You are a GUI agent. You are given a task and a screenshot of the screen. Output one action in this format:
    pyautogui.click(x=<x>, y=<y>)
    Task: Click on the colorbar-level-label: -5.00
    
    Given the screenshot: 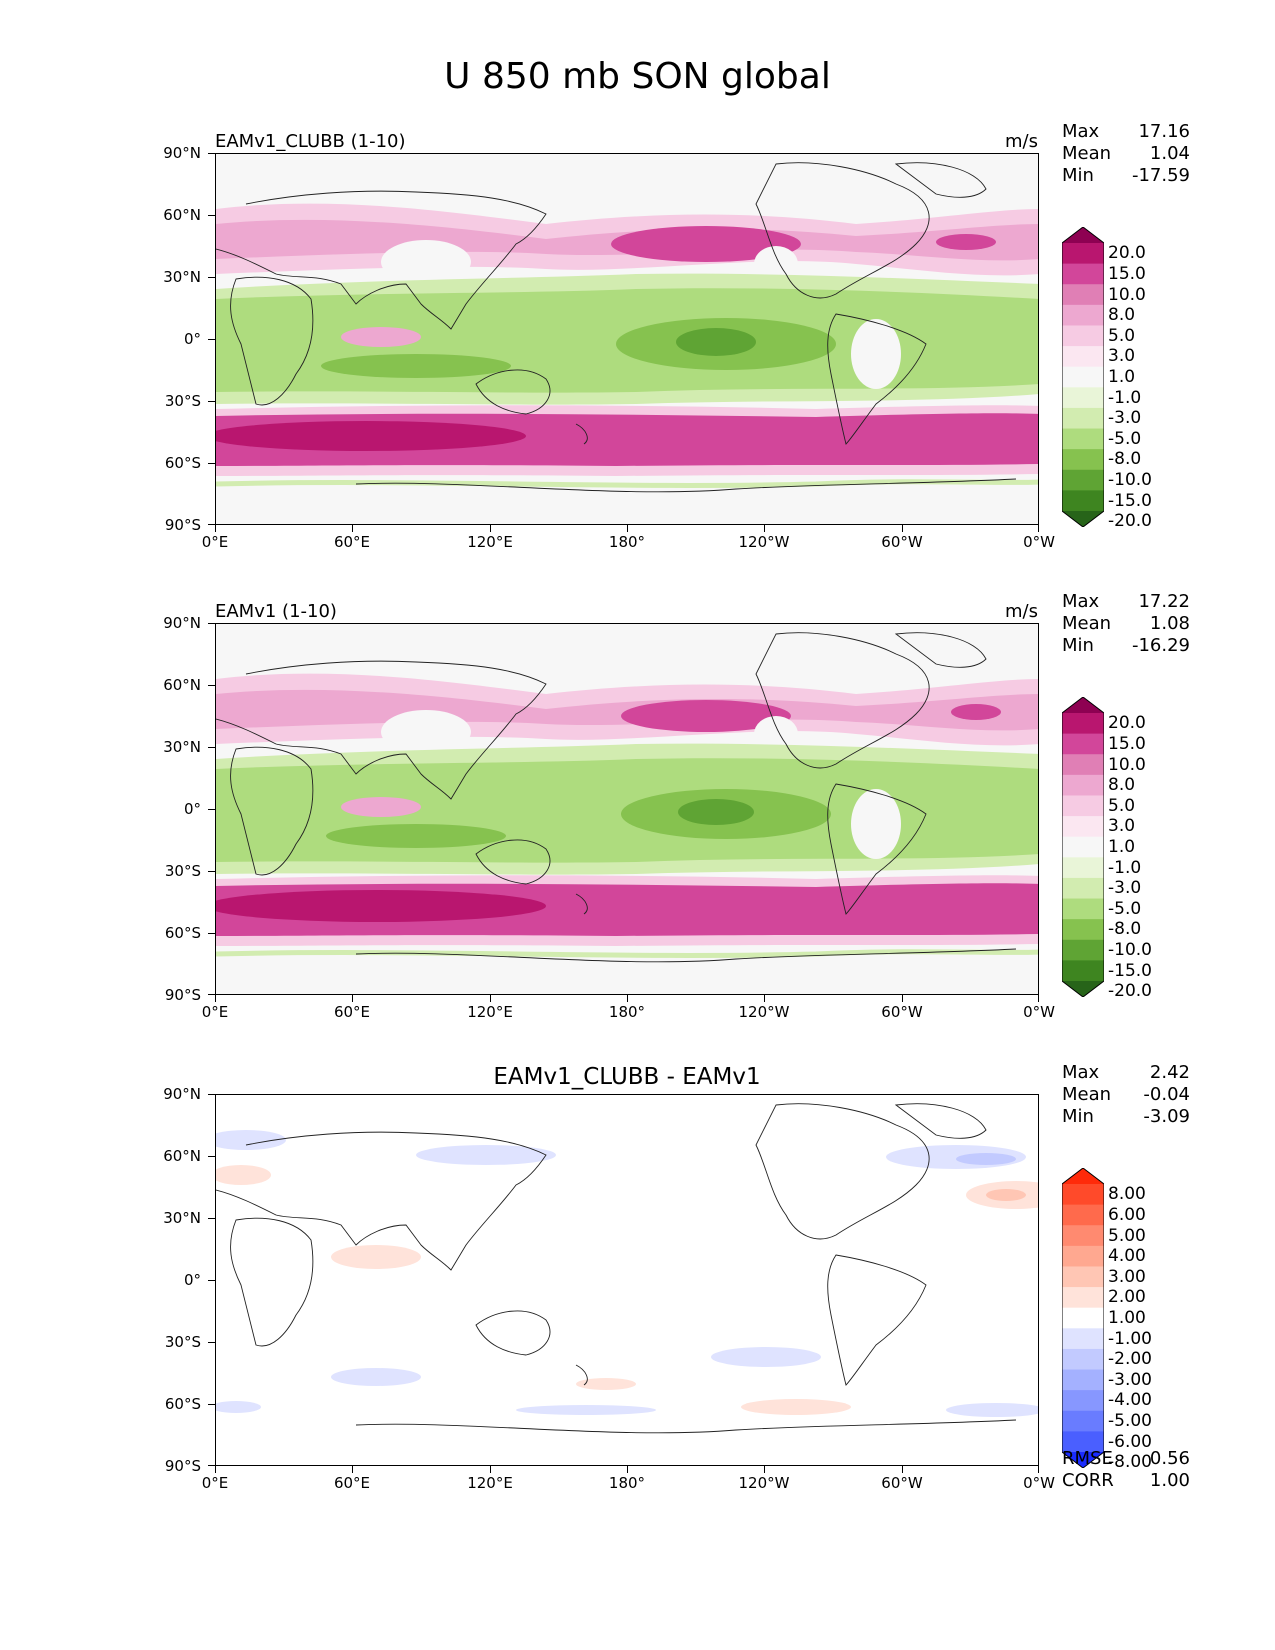 What is the action you would take?
    pyautogui.click(x=1130, y=1421)
    